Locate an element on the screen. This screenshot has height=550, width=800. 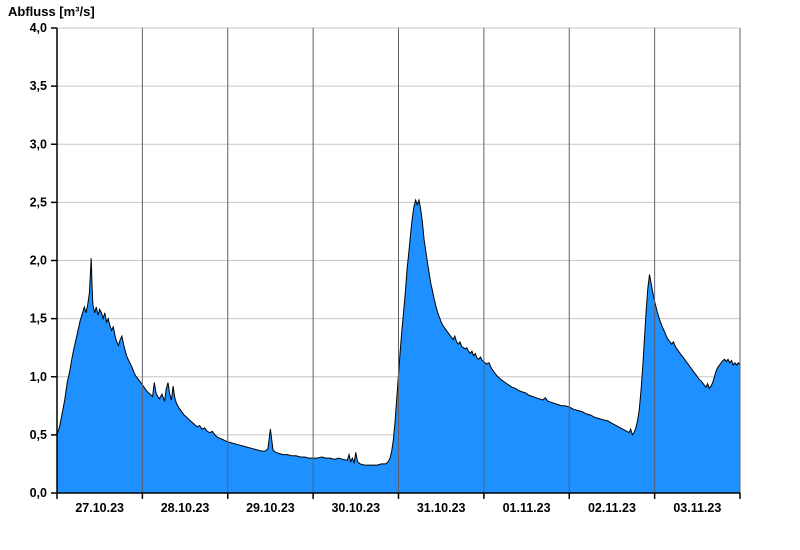
y-tick-labels: 0,0 0,5 1,0 1,5 2,0 2,5 3,0 3,5 4,0 is located at coordinates (38, 260).